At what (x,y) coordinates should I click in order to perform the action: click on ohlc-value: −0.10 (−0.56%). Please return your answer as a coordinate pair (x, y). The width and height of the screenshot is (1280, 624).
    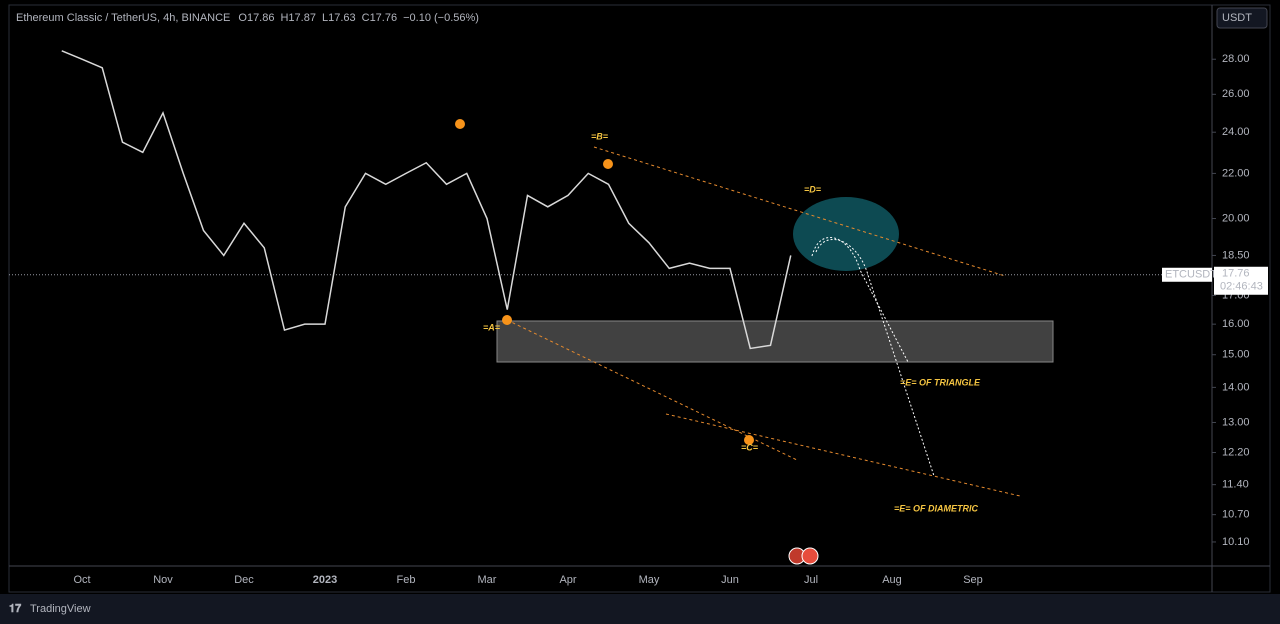
    Looking at the image, I should click on (441, 18).